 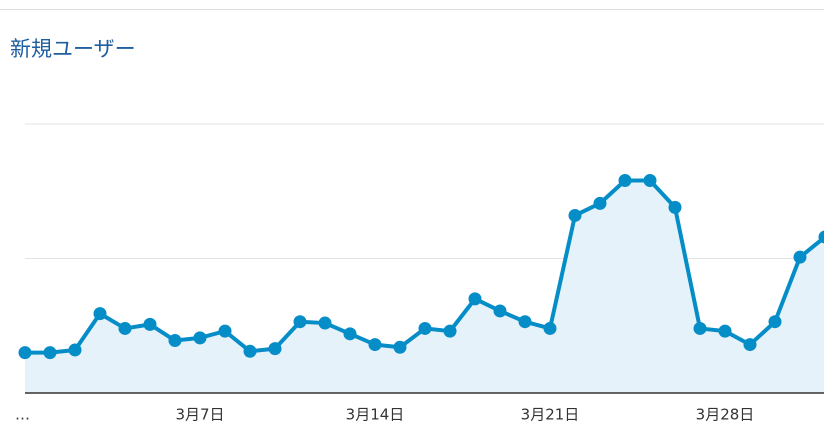 I want to click on x-tick-label: 3月7日, so click(x=199, y=415).